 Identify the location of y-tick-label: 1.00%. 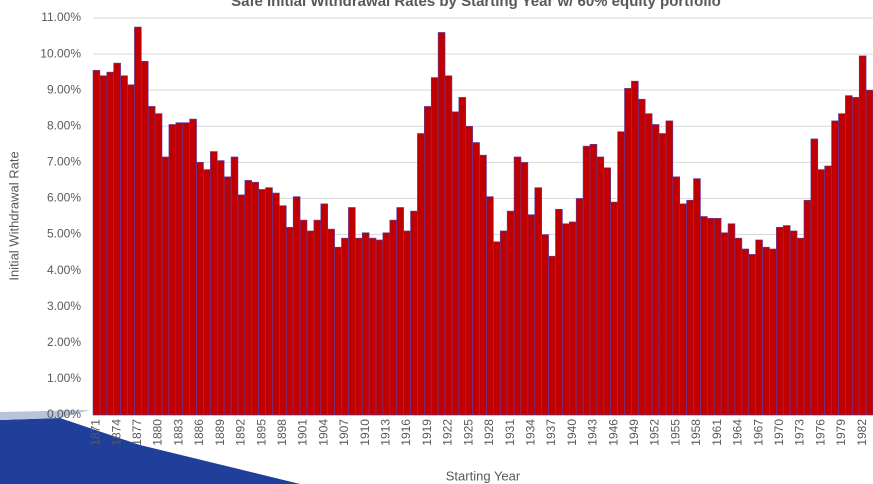
(64, 378).